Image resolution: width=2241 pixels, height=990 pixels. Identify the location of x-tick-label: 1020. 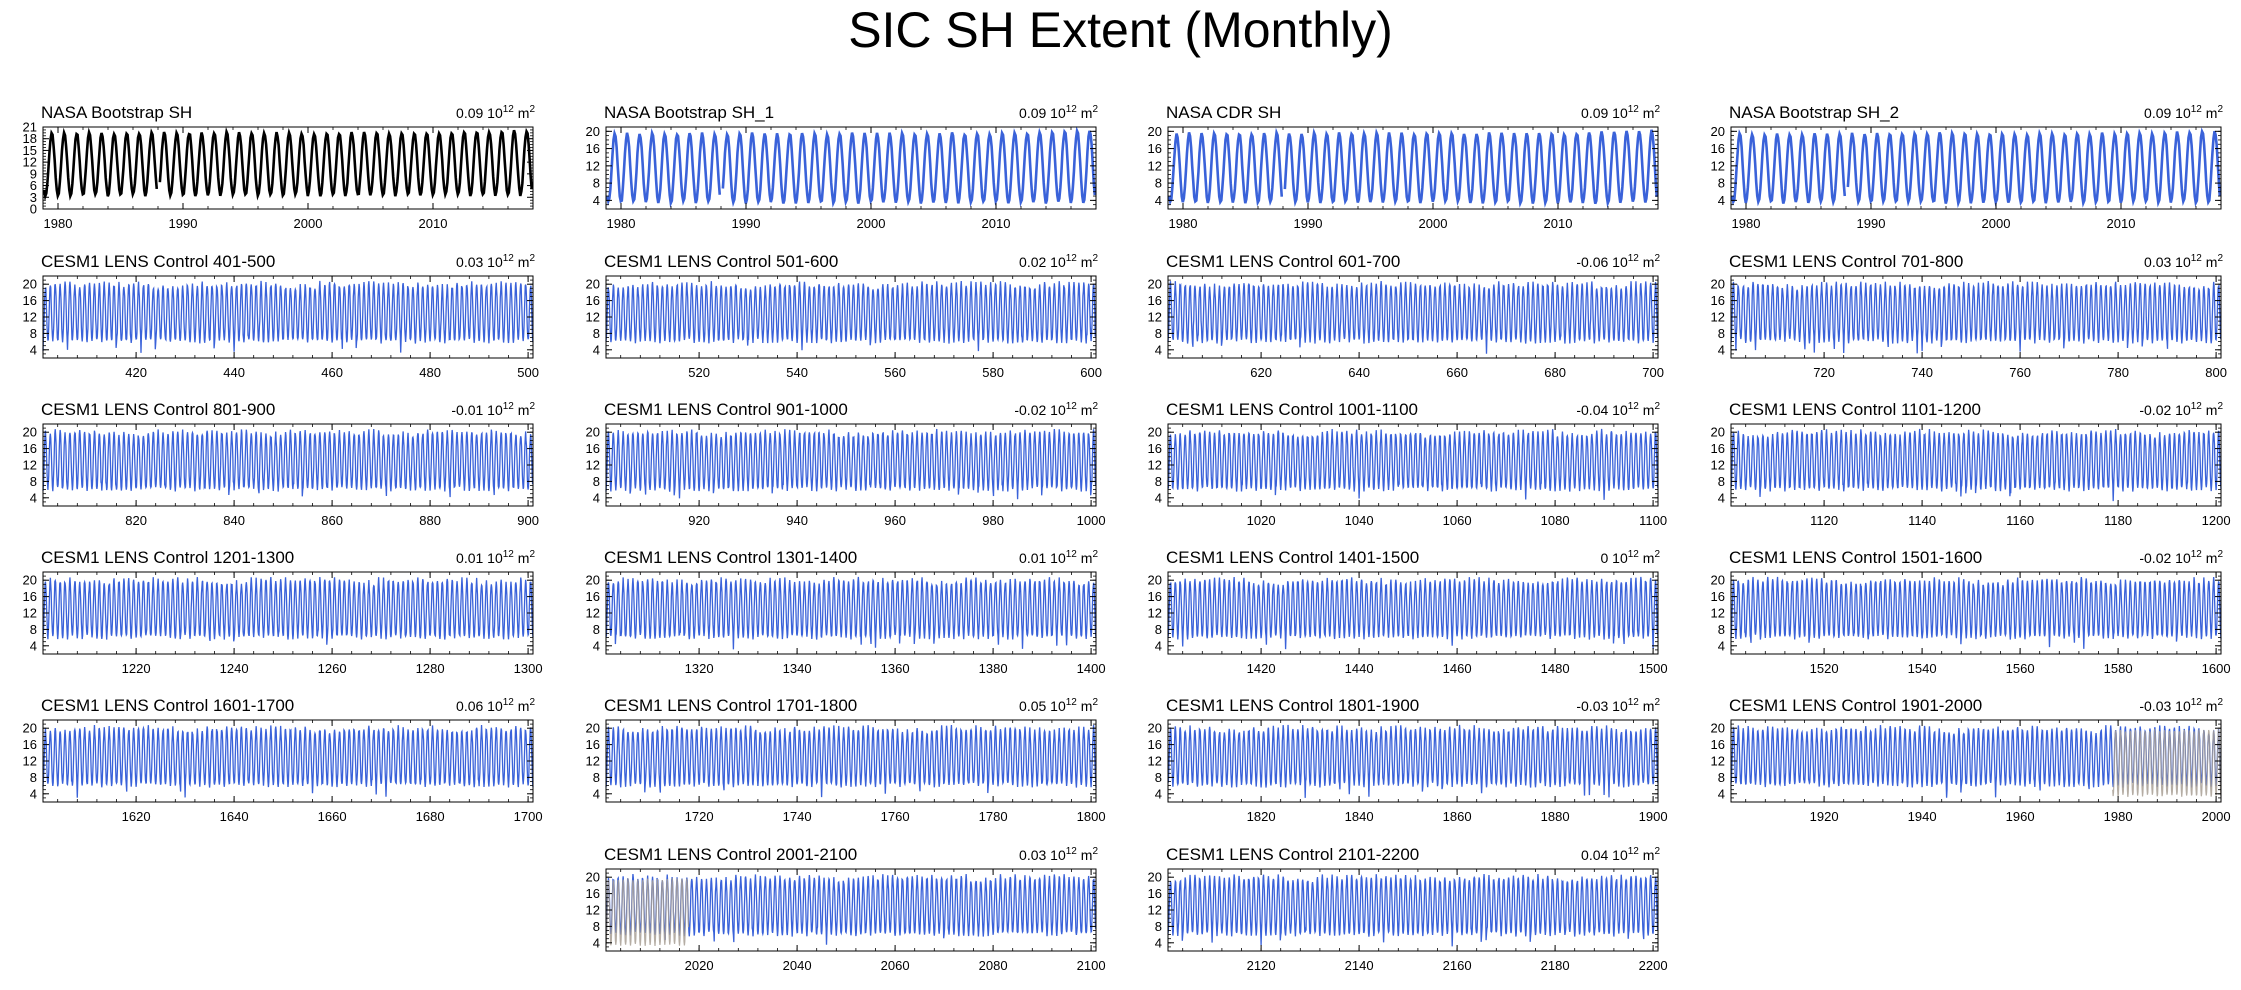
(1261, 520).